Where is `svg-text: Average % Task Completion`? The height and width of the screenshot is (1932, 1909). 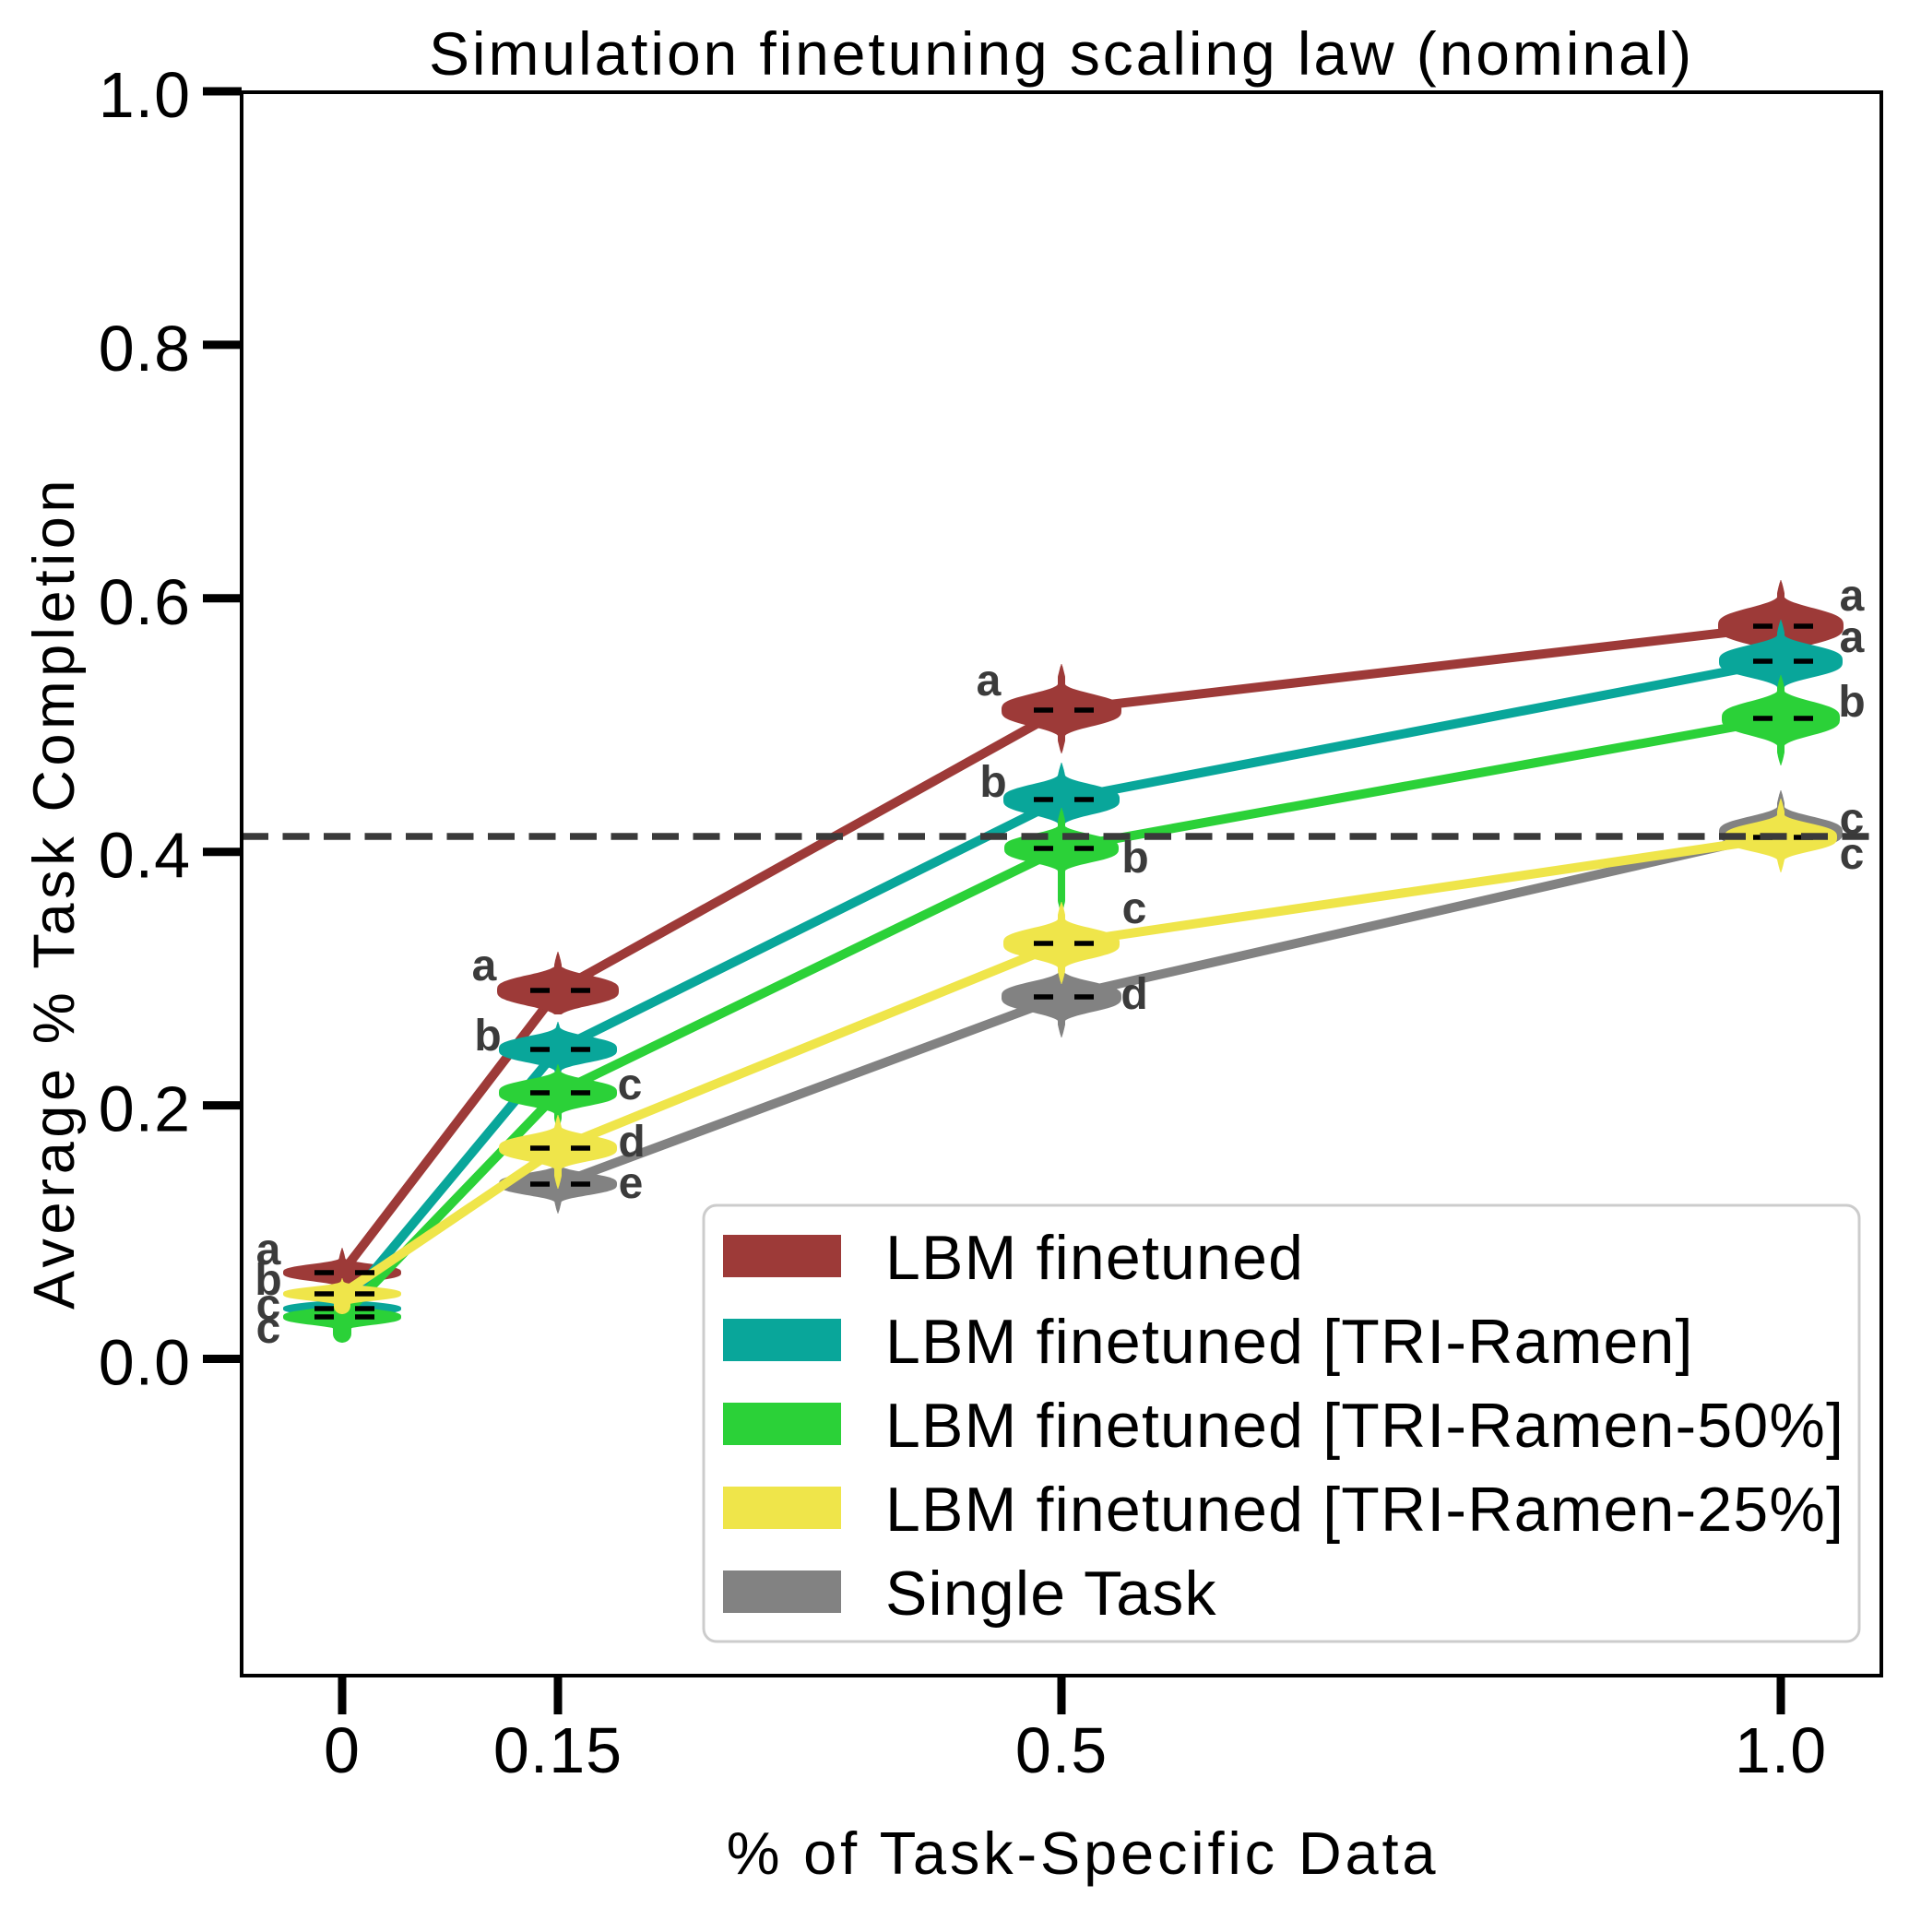 svg-text: Average % Task Completion is located at coordinates (54, 893).